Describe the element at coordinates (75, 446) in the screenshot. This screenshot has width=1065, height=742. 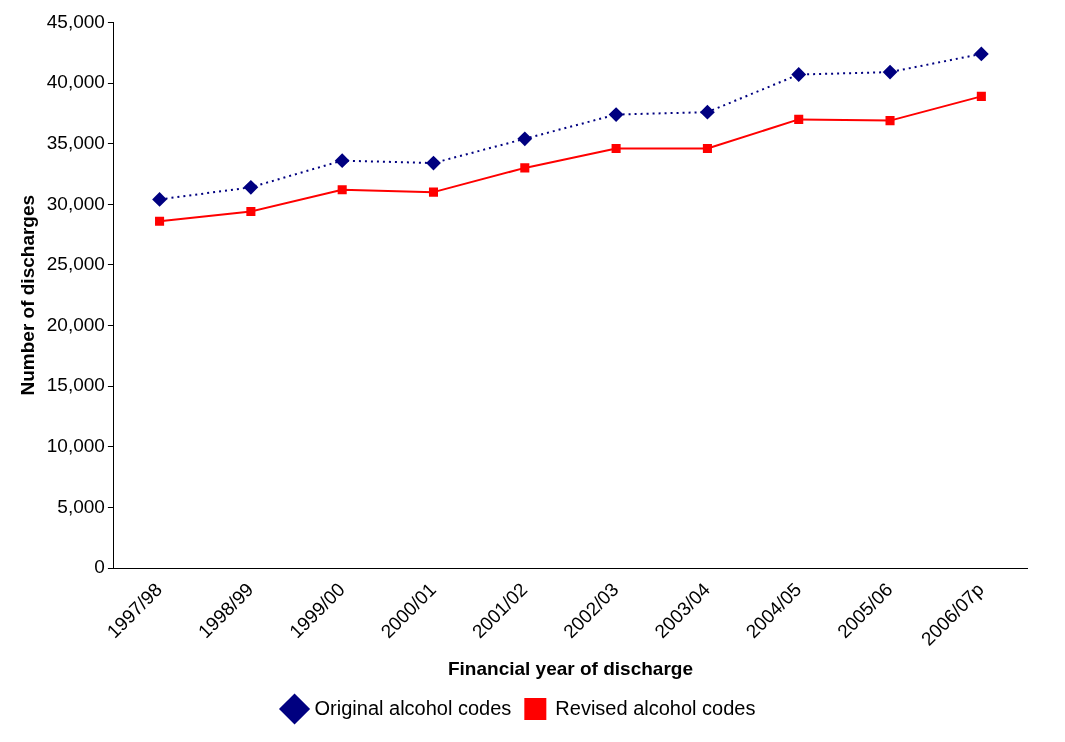
I see `y-tick-label: 10,000` at that location.